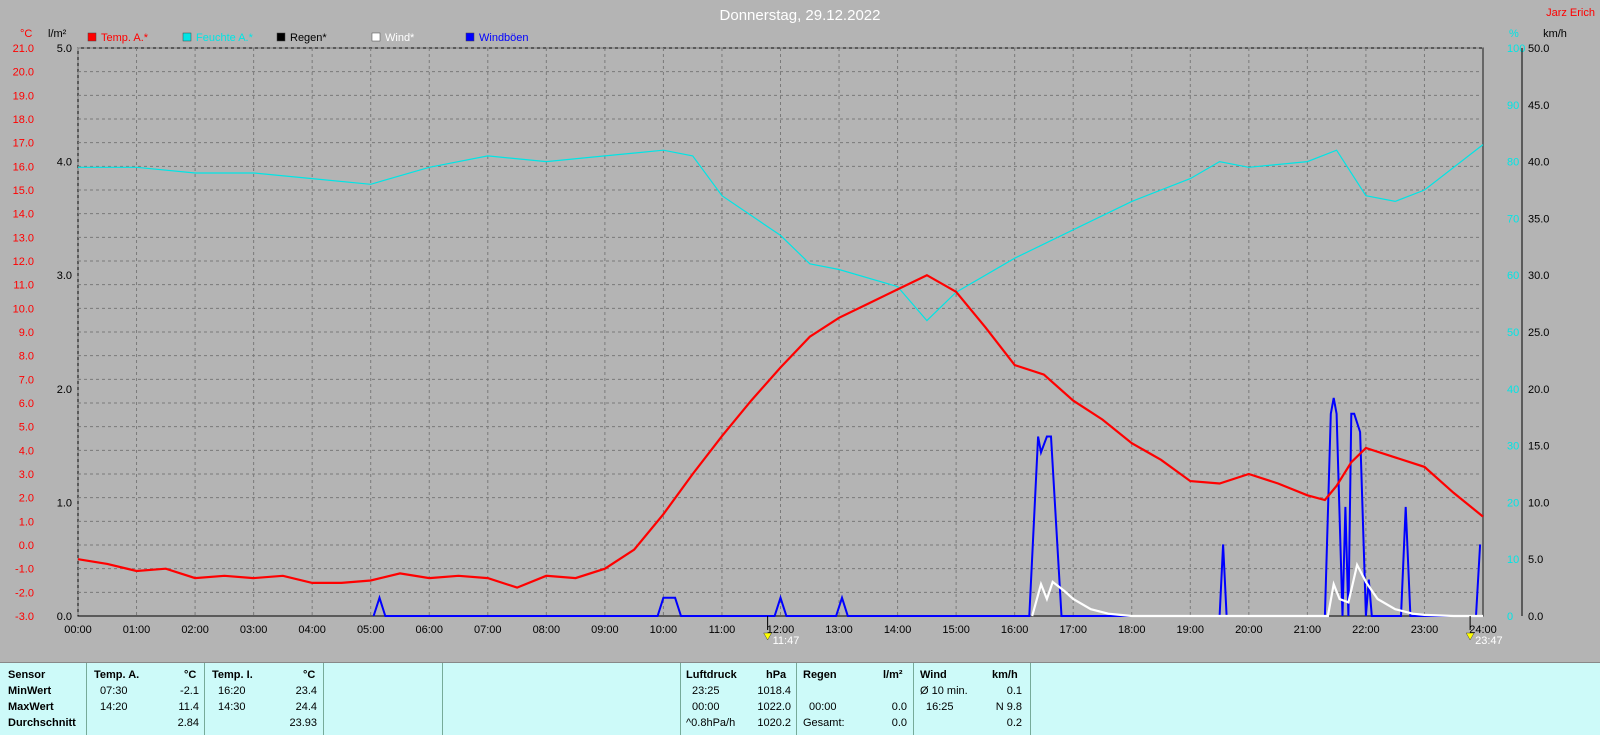 This screenshot has height=735, width=1600. What do you see at coordinates (1015, 630) in the screenshot?
I see `x-tick-label: 16:00` at bounding box center [1015, 630].